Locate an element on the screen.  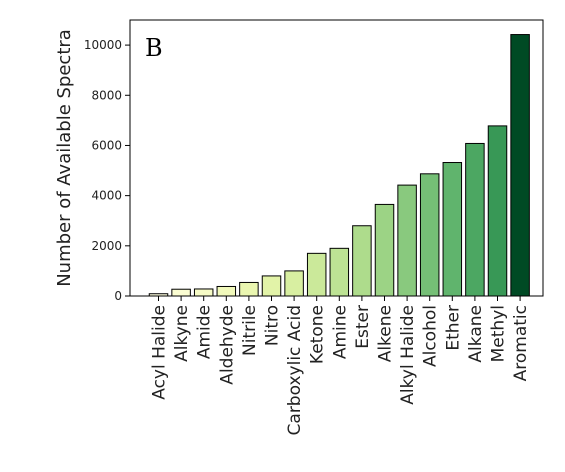
x-tick-label: Alcohol is located at coordinates (431, 336).